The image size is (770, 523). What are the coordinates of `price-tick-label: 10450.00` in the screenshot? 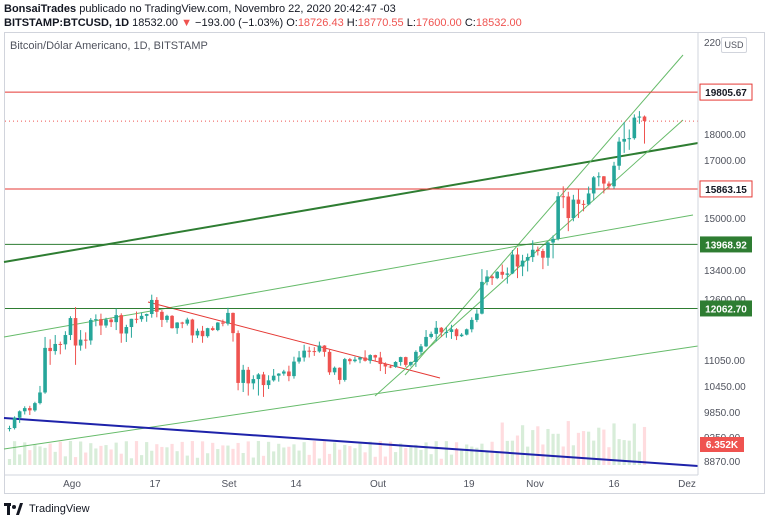 It's located at (725, 387).